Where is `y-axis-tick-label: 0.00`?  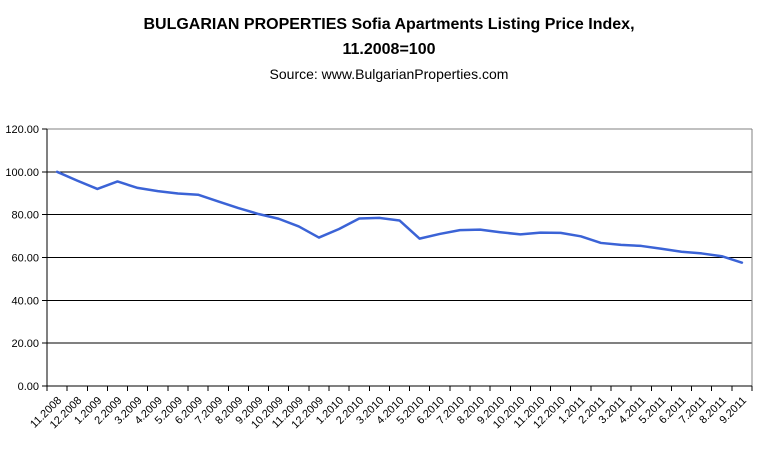 y-axis-tick-label: 0.00 is located at coordinates (28, 387).